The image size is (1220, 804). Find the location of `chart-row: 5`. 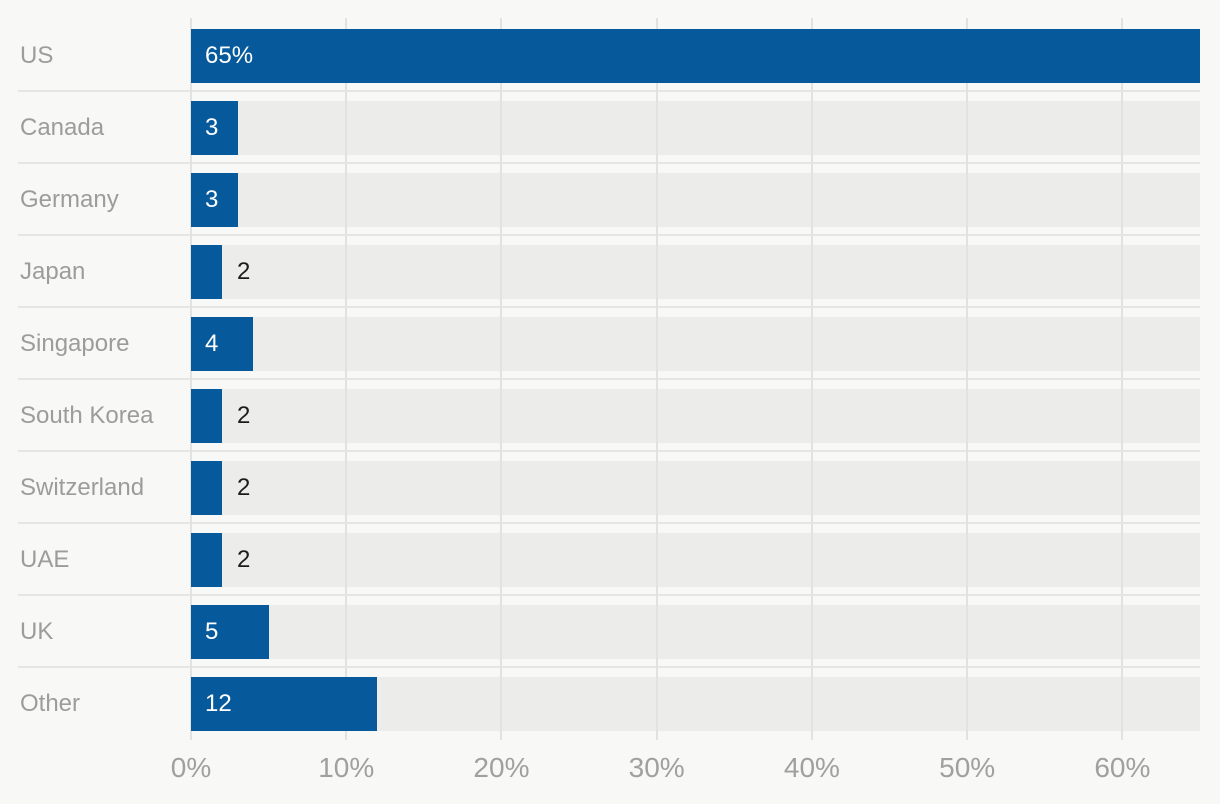

chart-row: 5 is located at coordinates (695, 632).